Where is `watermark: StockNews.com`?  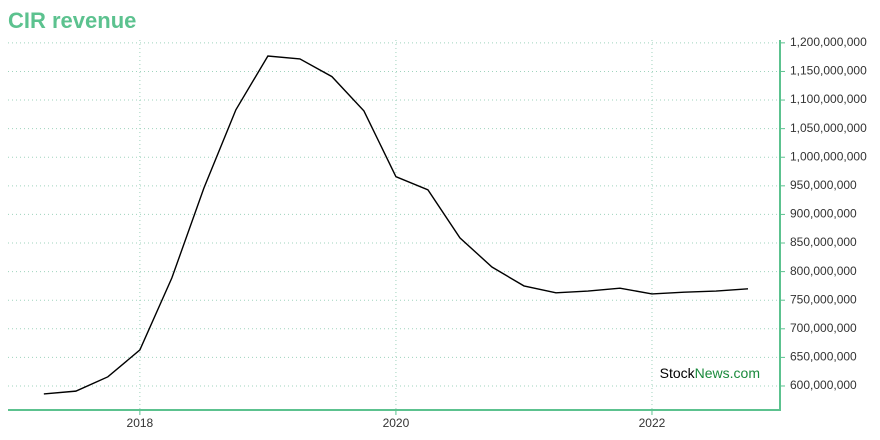
watermark: StockNews.com is located at coordinates (710, 373).